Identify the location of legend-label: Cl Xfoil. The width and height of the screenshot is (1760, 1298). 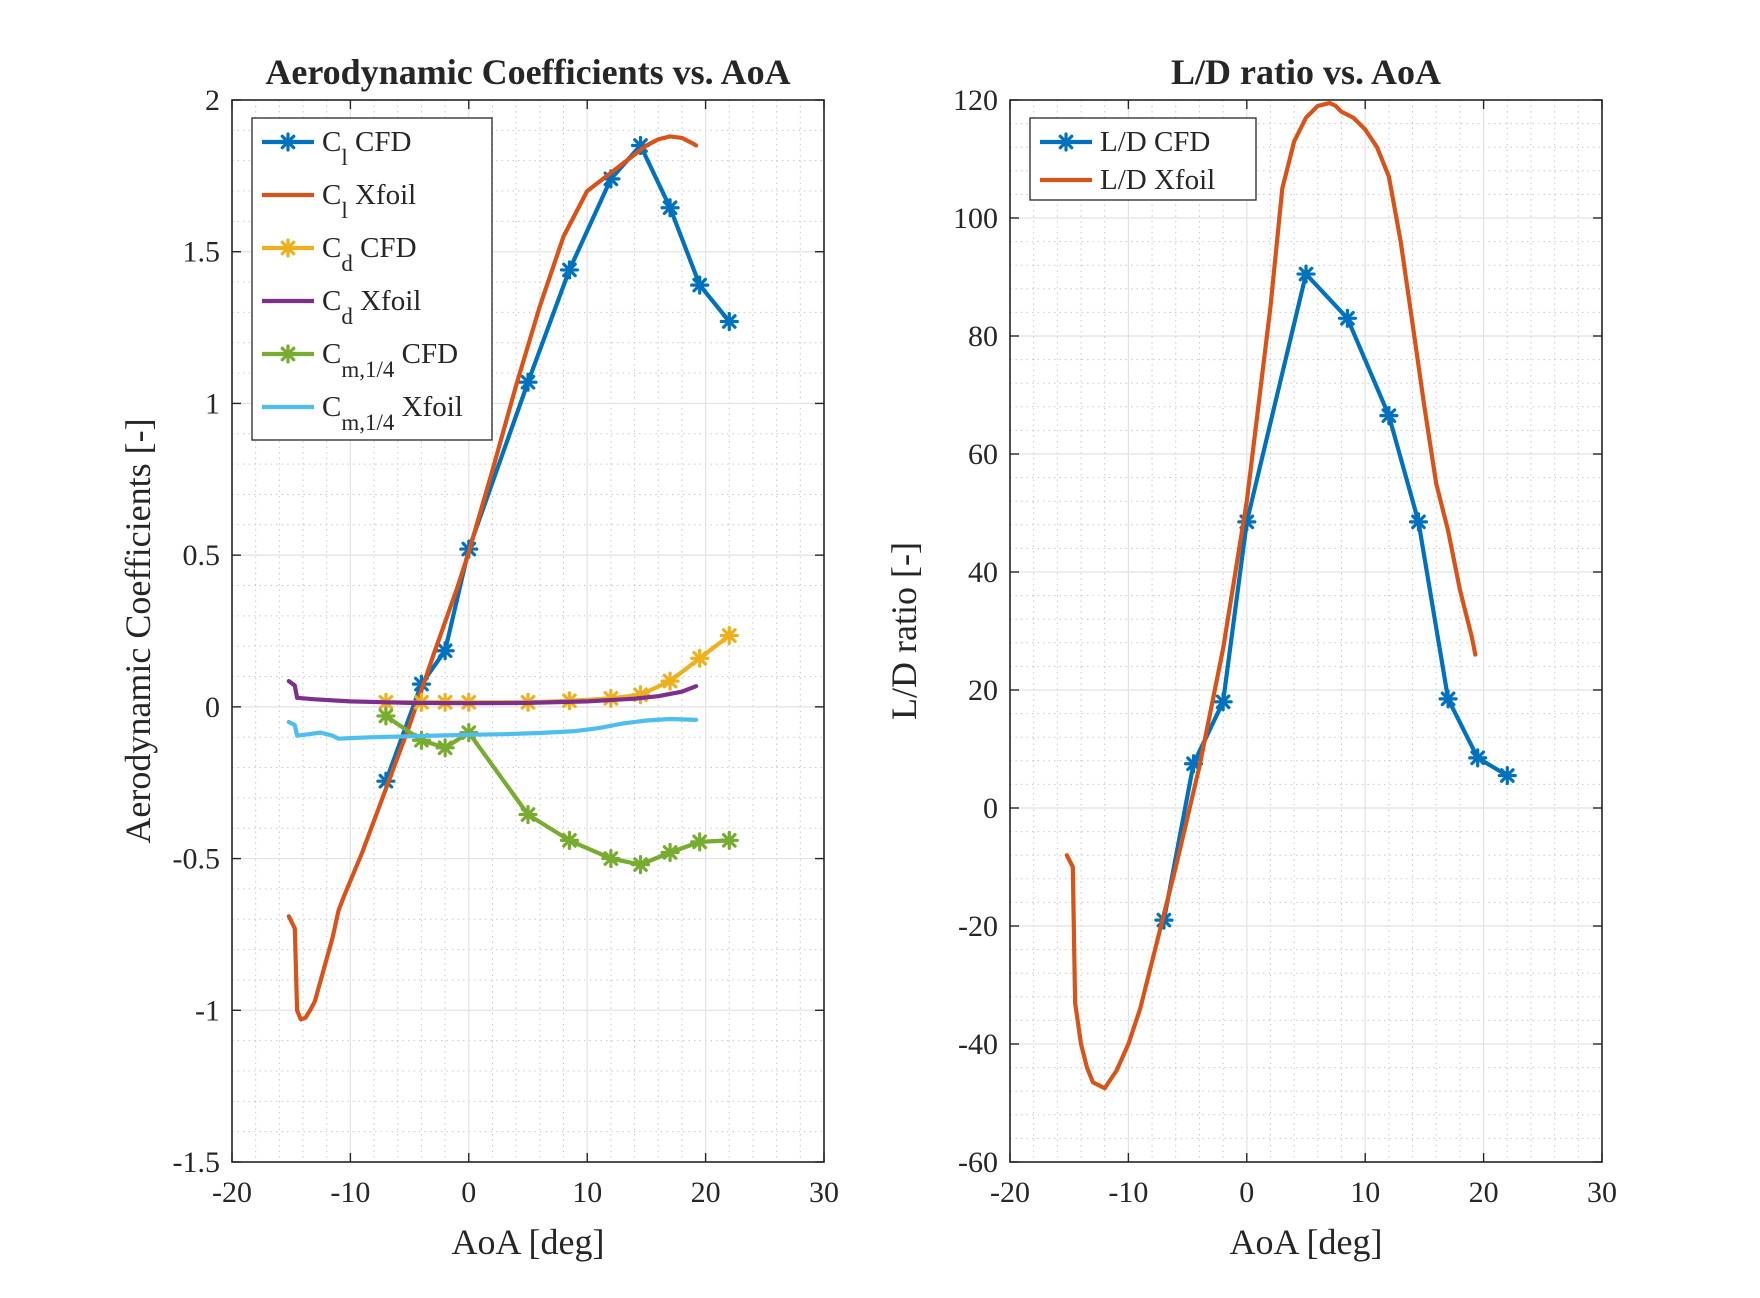
(369, 201).